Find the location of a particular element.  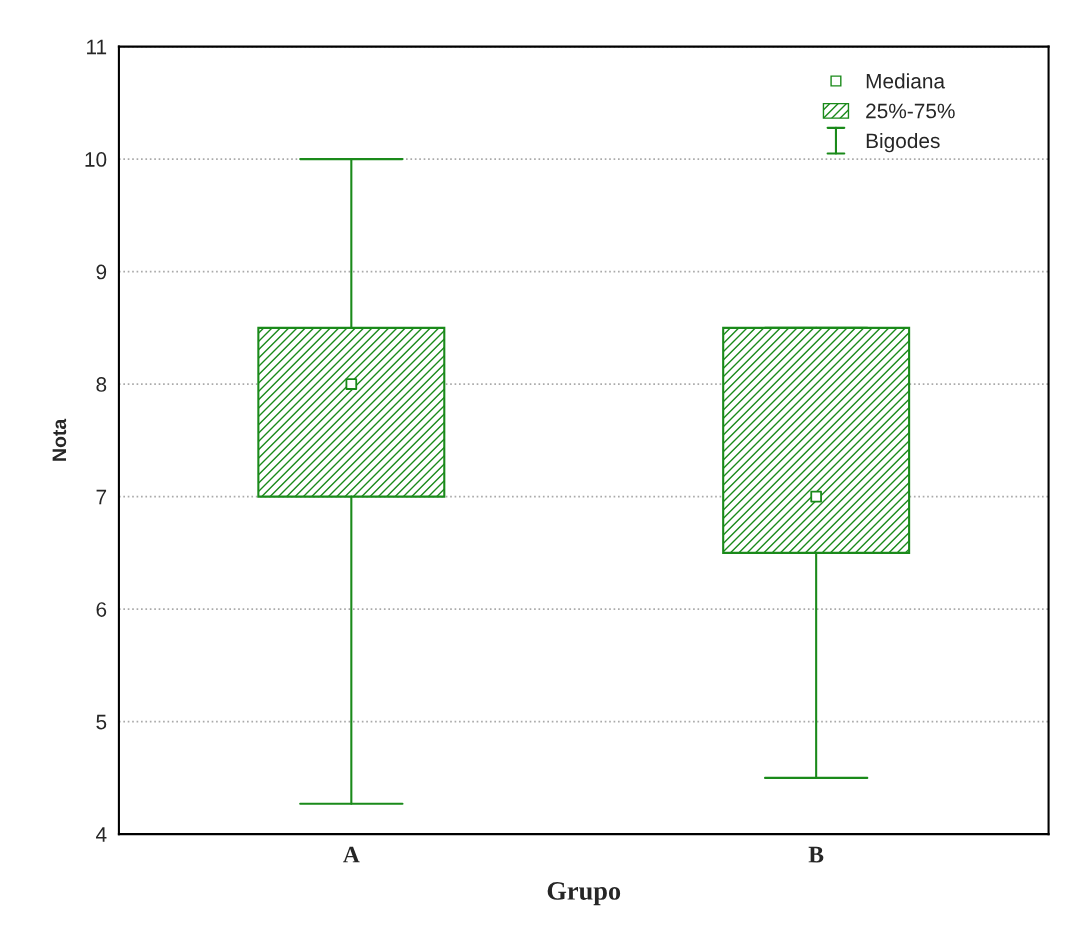

x-axis-title: Grupo is located at coordinates (584, 894).